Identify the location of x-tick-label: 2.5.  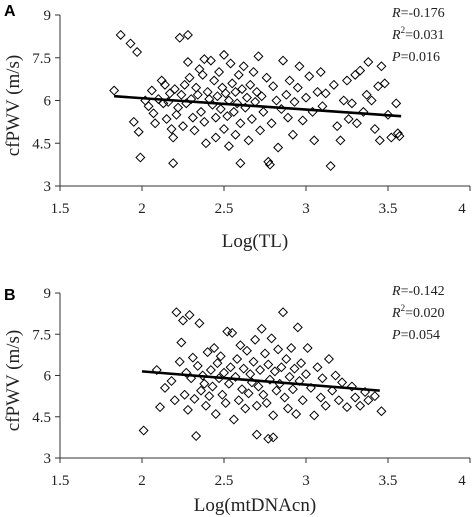
(224, 481).